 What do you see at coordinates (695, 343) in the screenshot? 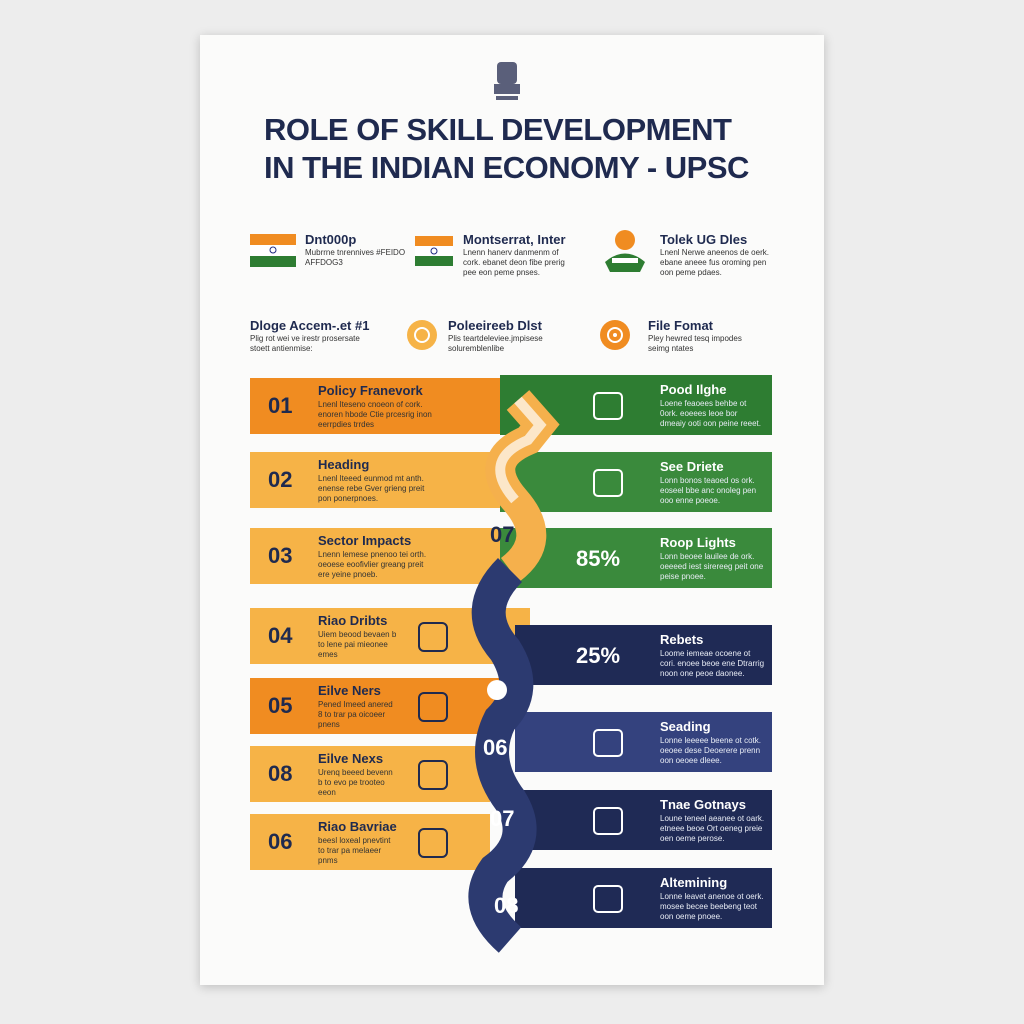
I see `info-text: Pley hewred tesq impodes seimg ntates` at bounding box center [695, 343].